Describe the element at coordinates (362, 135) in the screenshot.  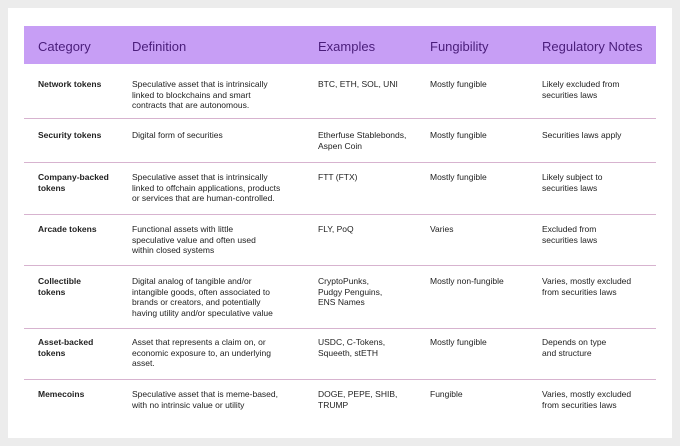
I see `cell-text: Etherfuse Stablebonds,` at that location.